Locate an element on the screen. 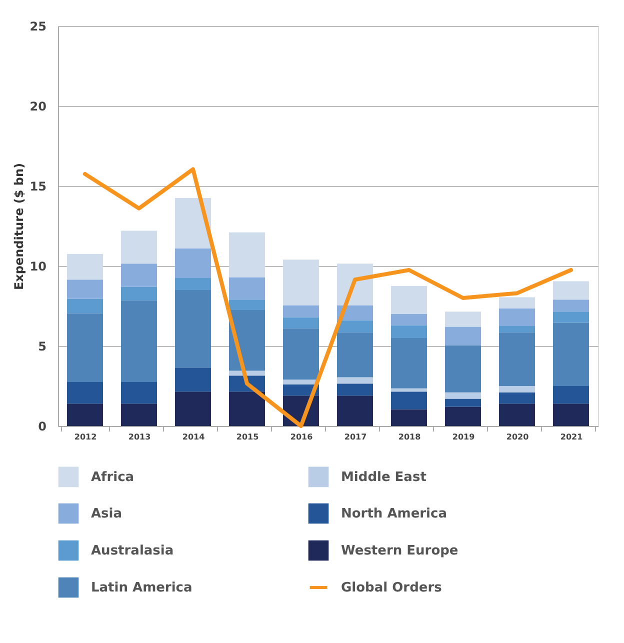  y-tick-label: 15 is located at coordinates (38, 187).